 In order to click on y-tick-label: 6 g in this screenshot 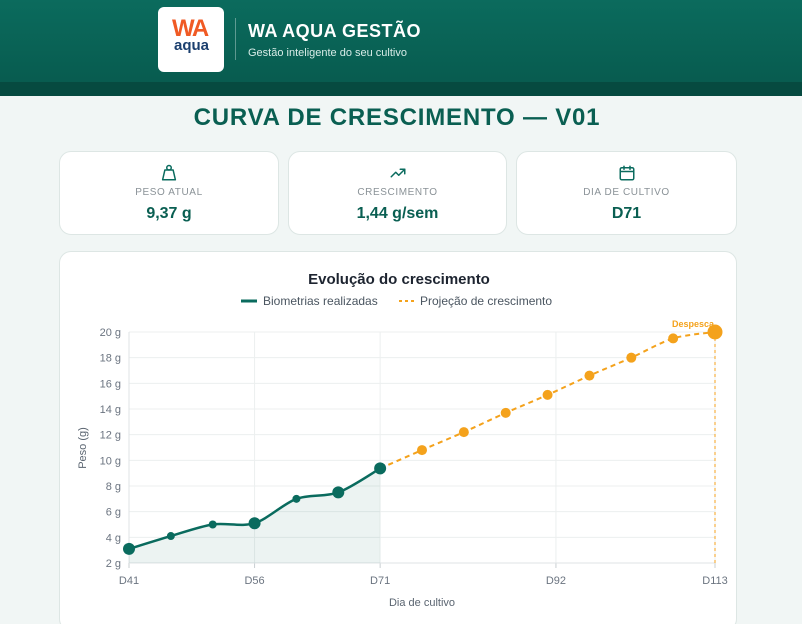, I will do `click(113, 513)`.